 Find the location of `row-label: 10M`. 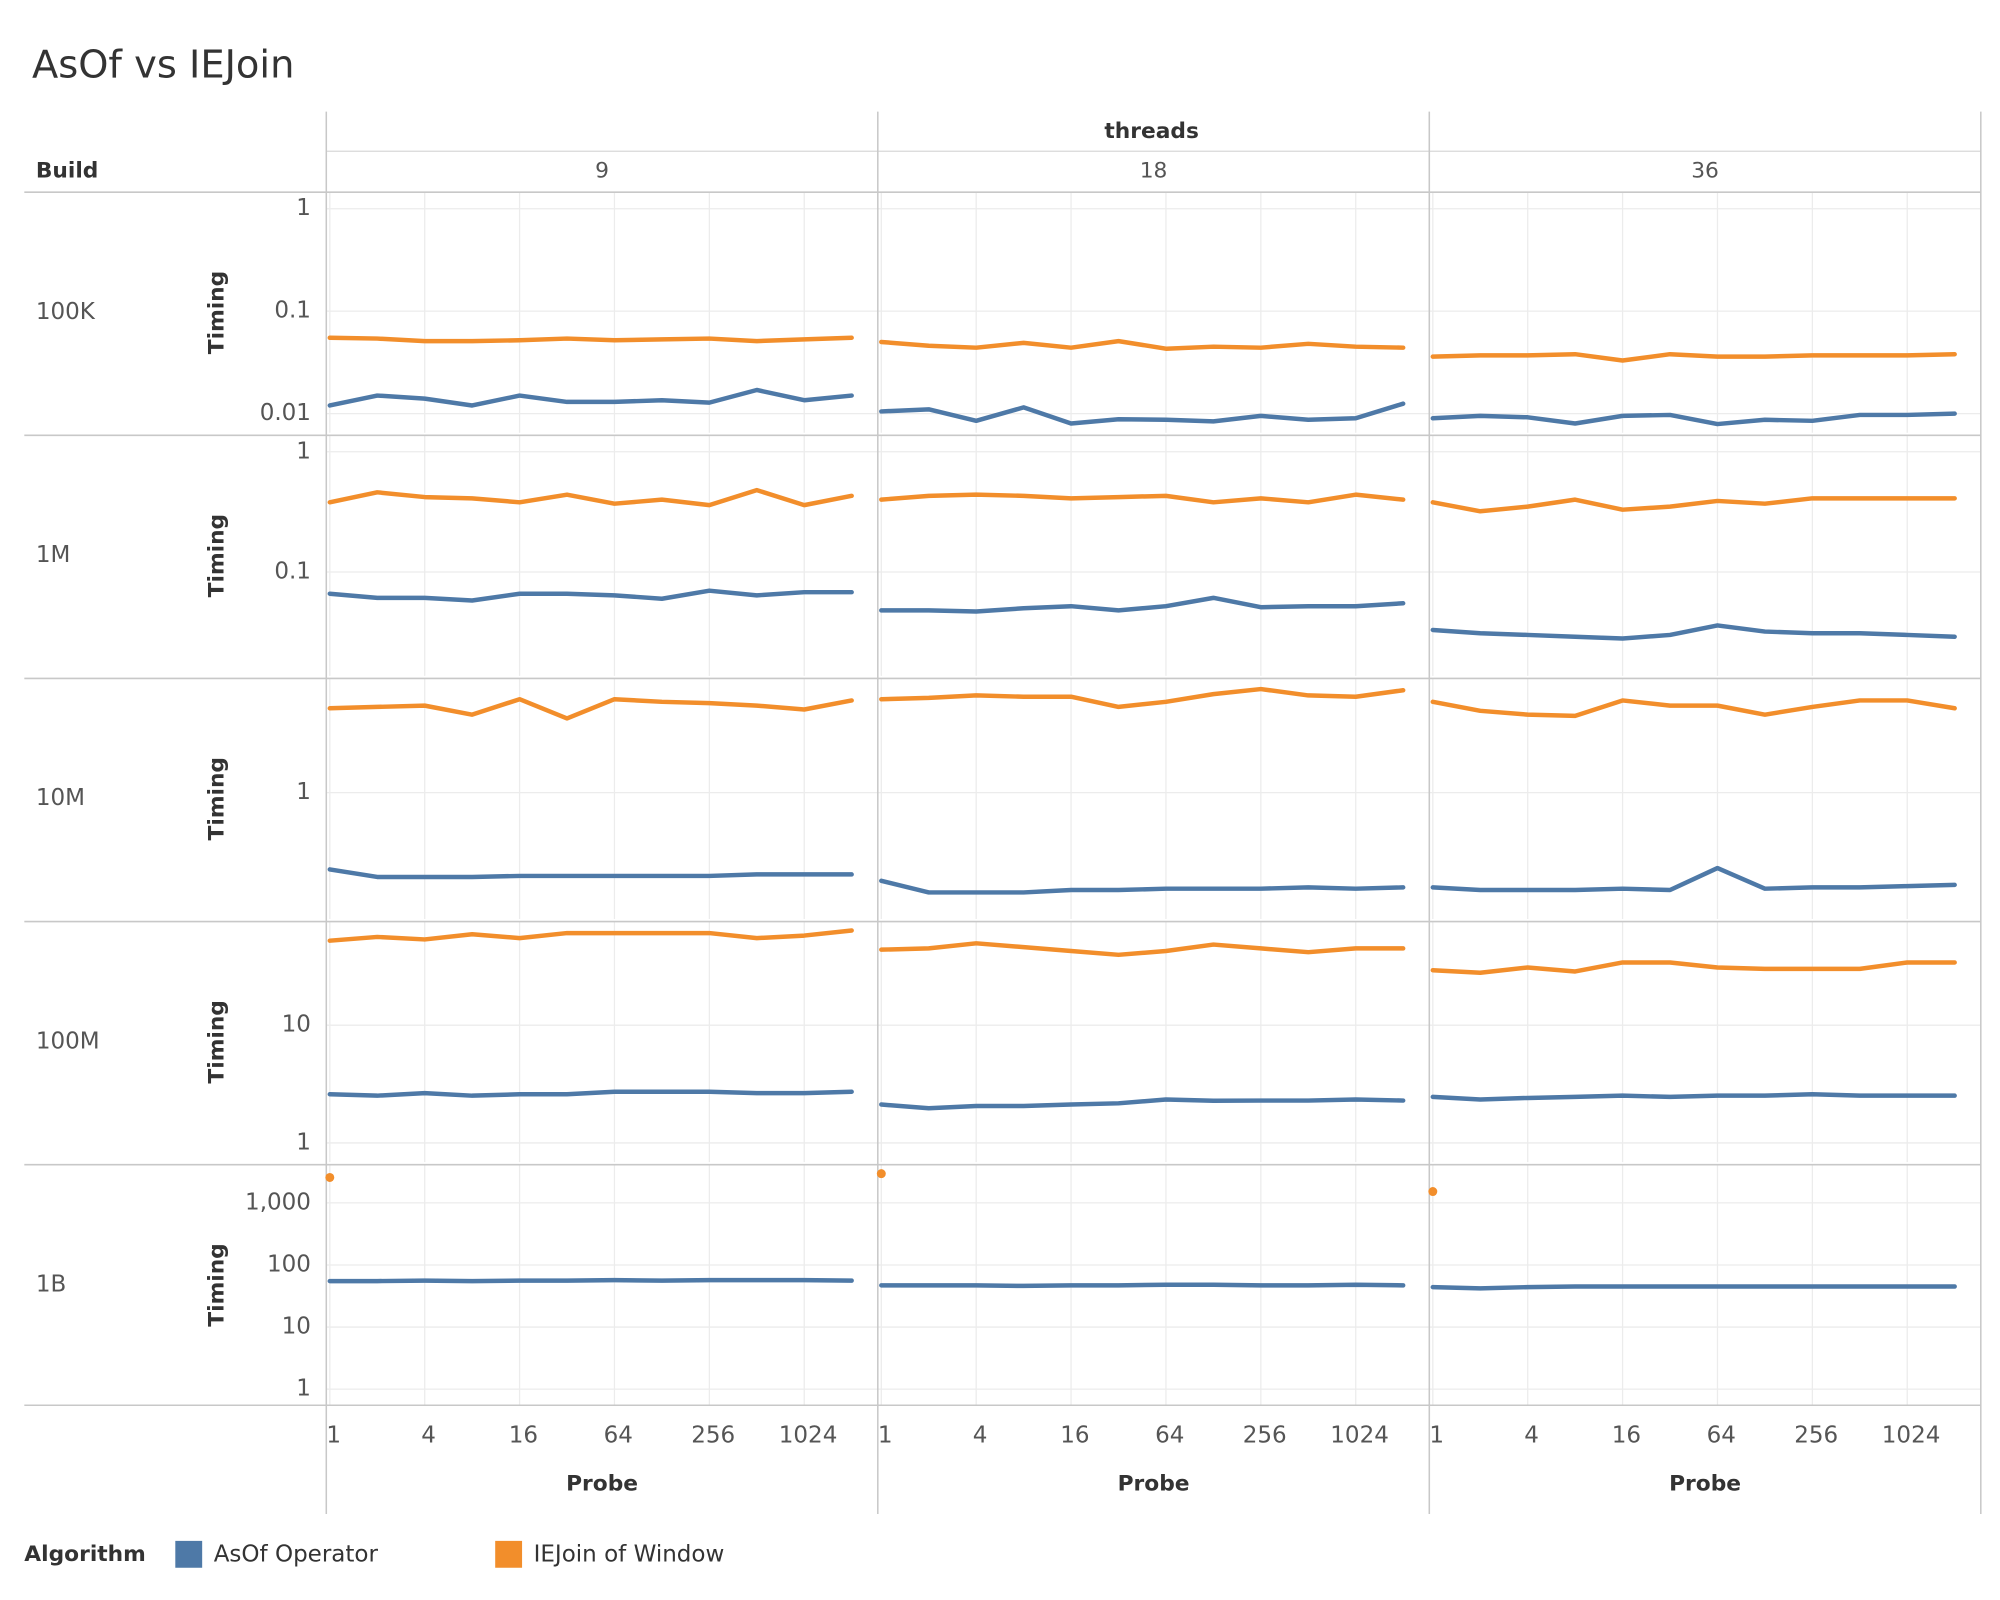

row-label: 10M is located at coordinates (60, 798).